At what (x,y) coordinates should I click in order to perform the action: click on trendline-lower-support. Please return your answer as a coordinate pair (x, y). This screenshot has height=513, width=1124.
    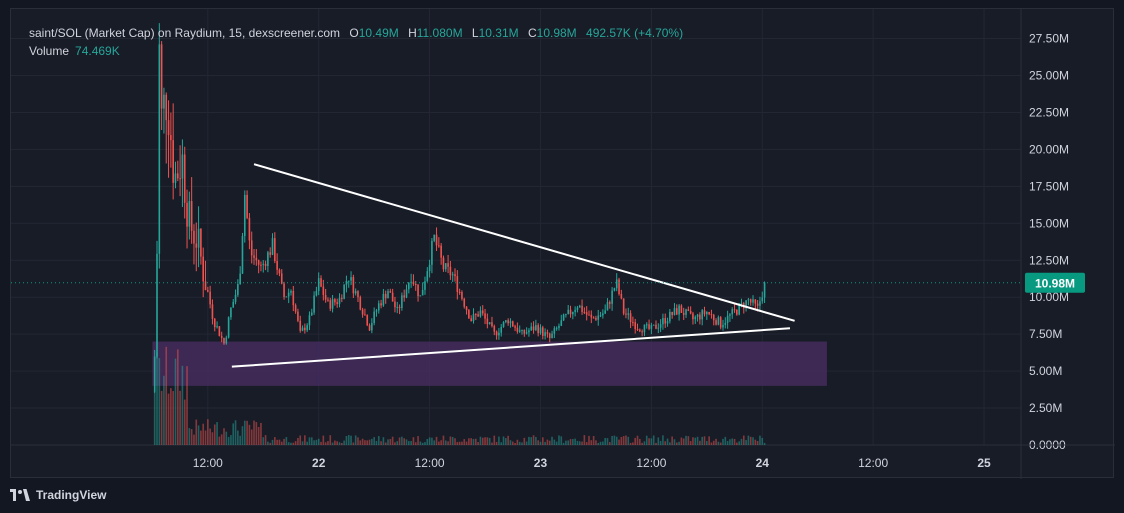
    Looking at the image, I should click on (511, 347).